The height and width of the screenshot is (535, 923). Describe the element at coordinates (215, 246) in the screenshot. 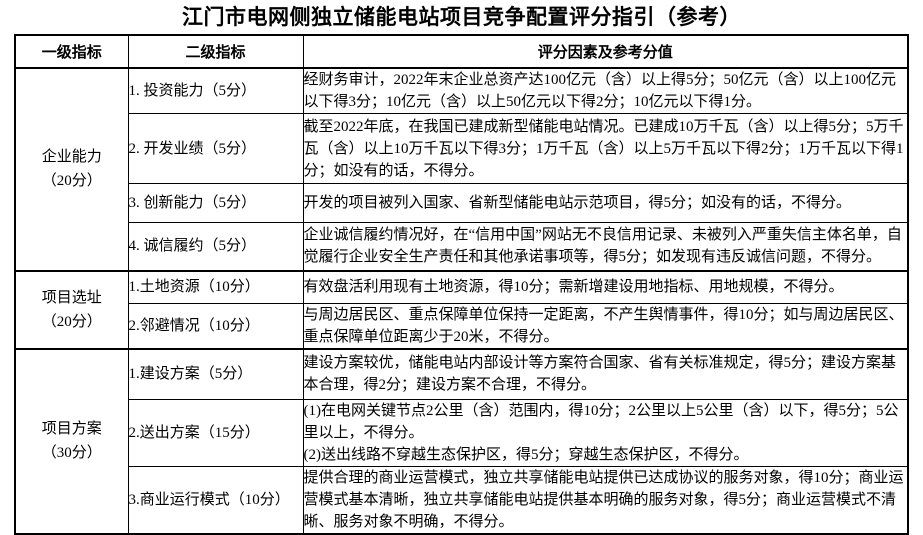

I see `level2-cell: 4. 诚信履约（5分）` at that location.